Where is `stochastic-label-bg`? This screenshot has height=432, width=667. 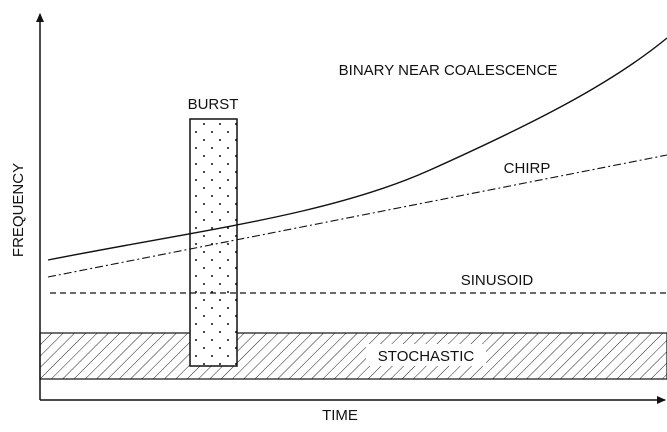 stochastic-label-bg is located at coordinates (426, 355).